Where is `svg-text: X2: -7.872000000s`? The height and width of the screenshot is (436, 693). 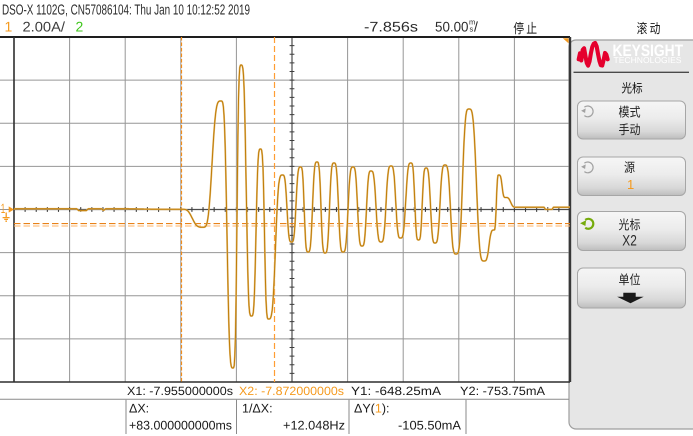 svg-text: X2: -7.872000000s is located at coordinates (291, 391).